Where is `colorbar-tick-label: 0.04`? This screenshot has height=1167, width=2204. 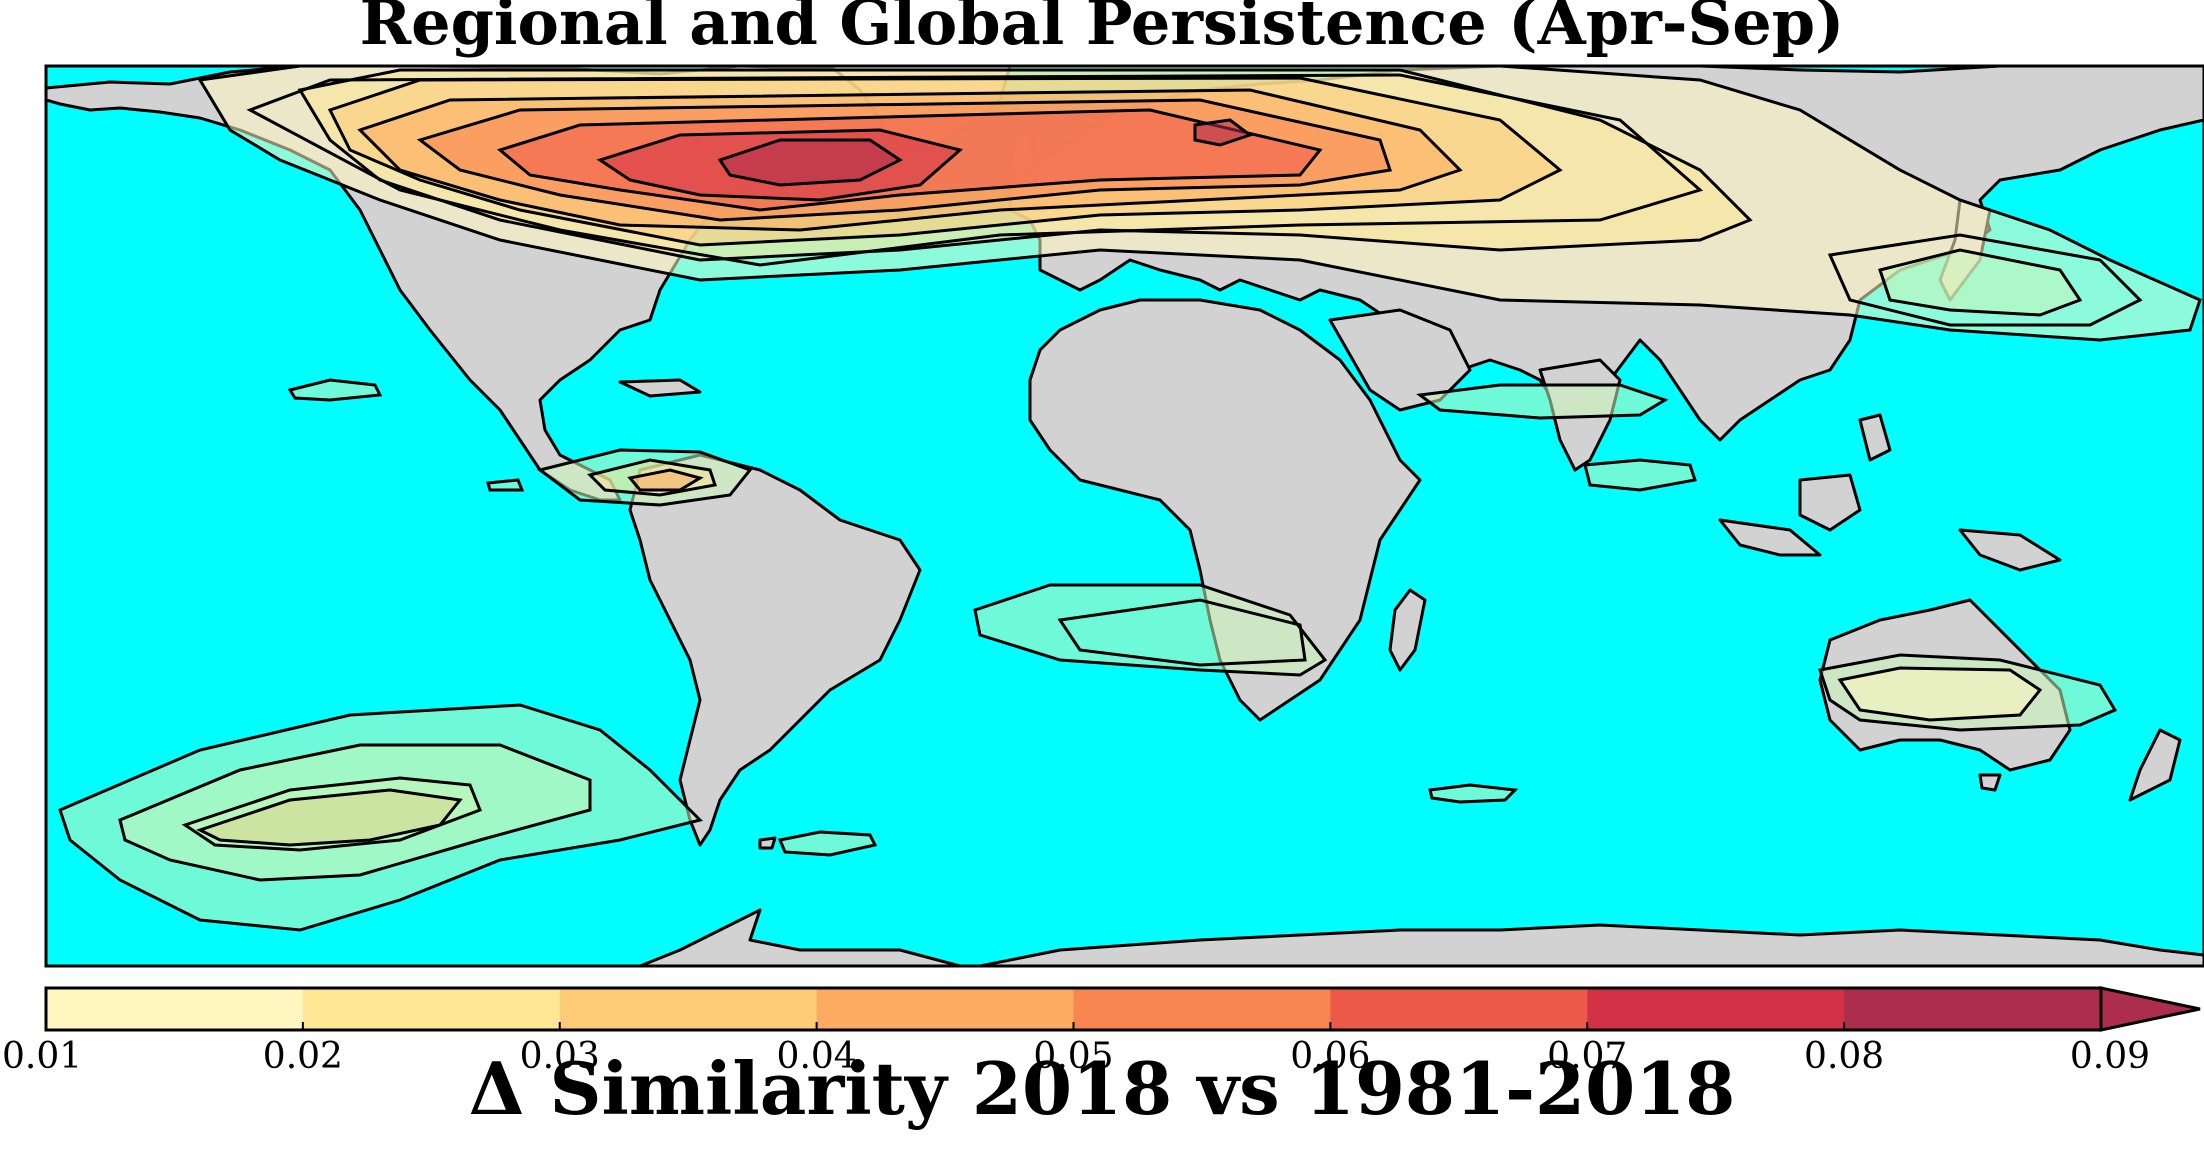
colorbar-tick-label: 0.04 is located at coordinates (817, 1056).